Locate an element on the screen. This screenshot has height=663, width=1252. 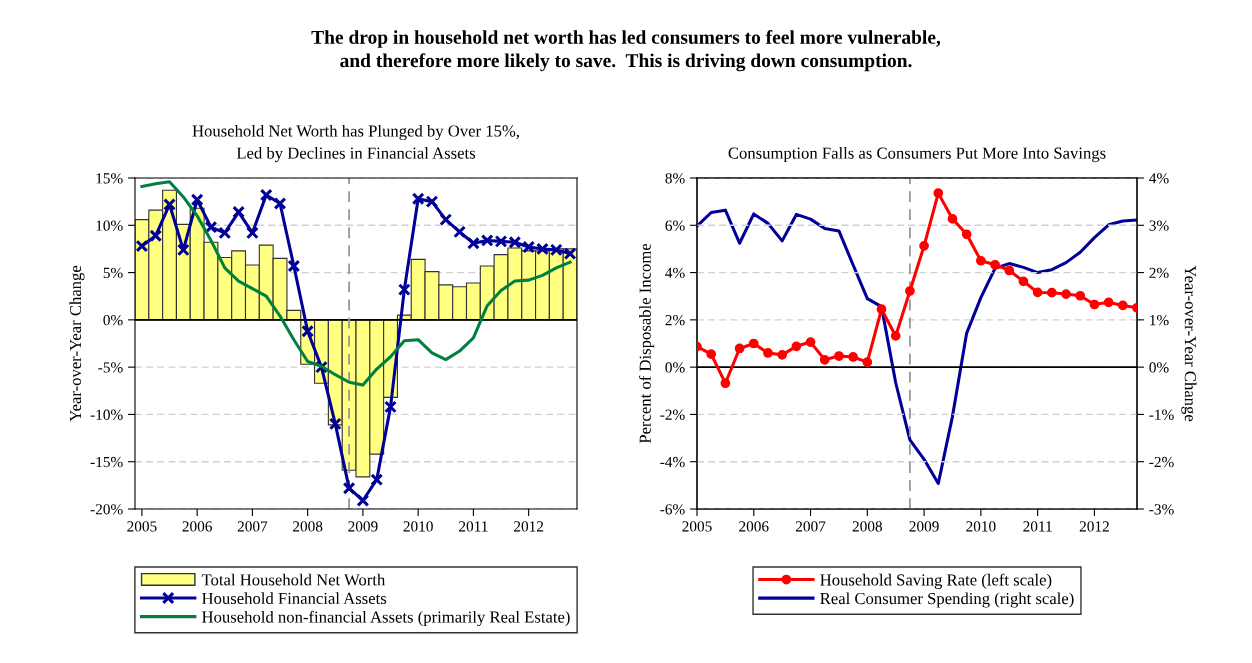
legend-label: Total Household Net Worth is located at coordinates (293, 579).